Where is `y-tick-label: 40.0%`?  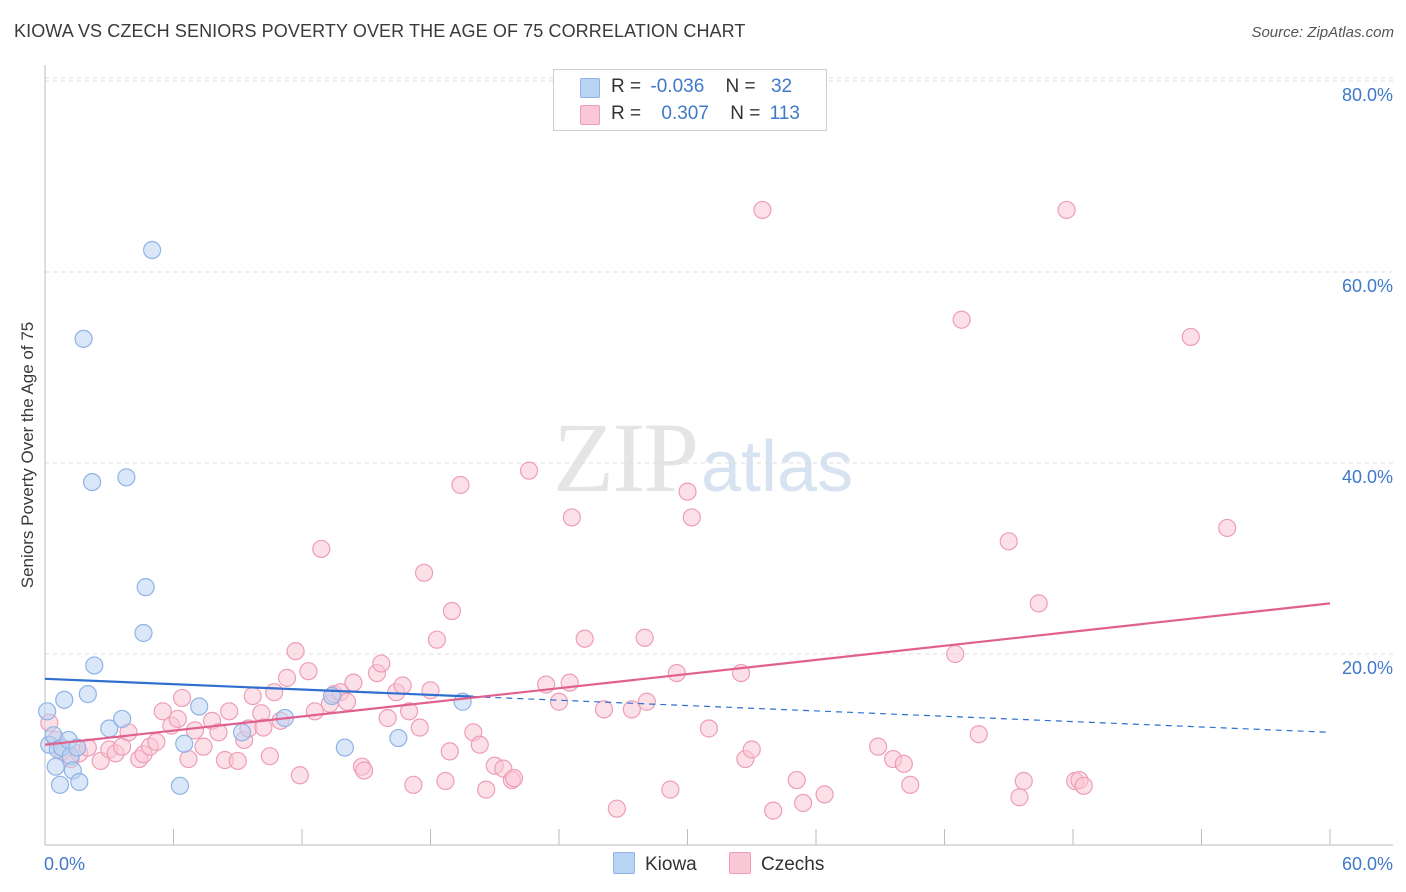
y-tick-label: 40.0% is located at coordinates (1367, 477).